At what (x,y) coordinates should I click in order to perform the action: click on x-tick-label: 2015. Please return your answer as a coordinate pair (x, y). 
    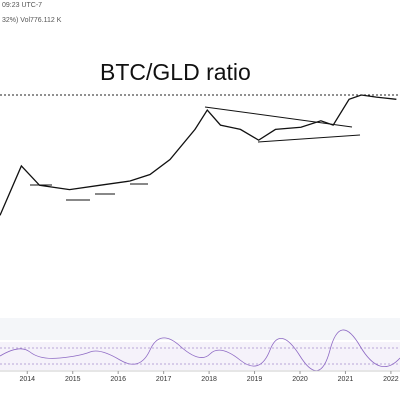
    Looking at the image, I should click on (73, 379).